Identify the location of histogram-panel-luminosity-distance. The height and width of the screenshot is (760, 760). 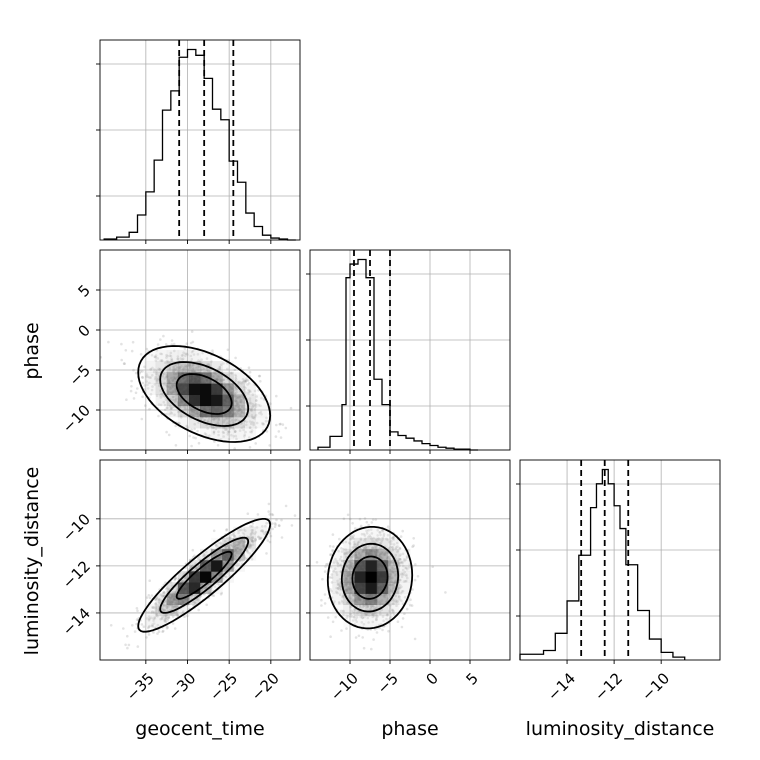
(618, 561).